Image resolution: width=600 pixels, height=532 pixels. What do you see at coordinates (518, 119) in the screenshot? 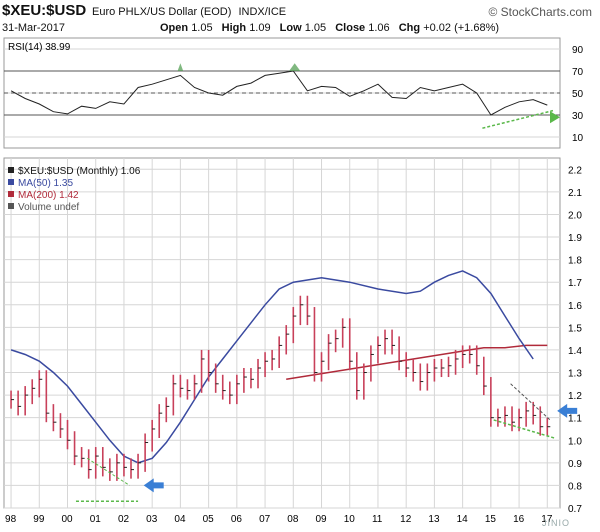
I see `rsi-trendline` at bounding box center [518, 119].